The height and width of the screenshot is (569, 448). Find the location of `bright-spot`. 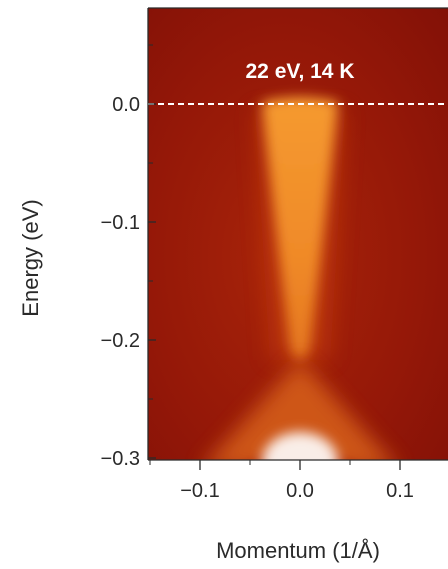

bright-spot is located at coordinates (300, 409).